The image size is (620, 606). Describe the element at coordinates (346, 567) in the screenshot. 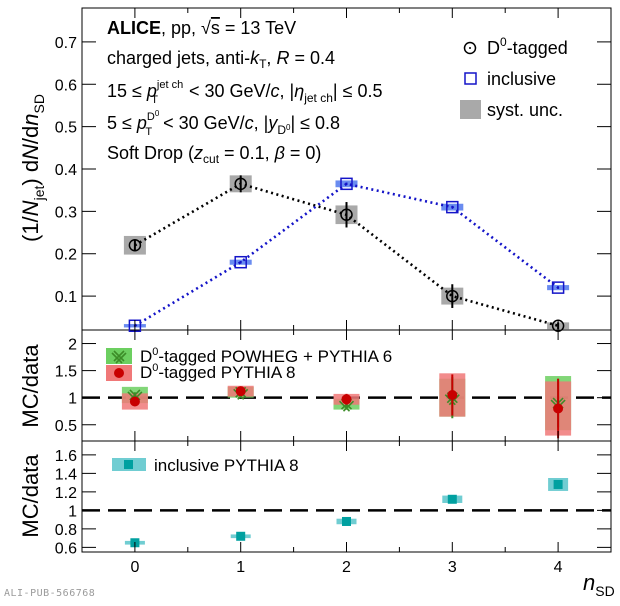

I see `x-tick-label: 2` at that location.